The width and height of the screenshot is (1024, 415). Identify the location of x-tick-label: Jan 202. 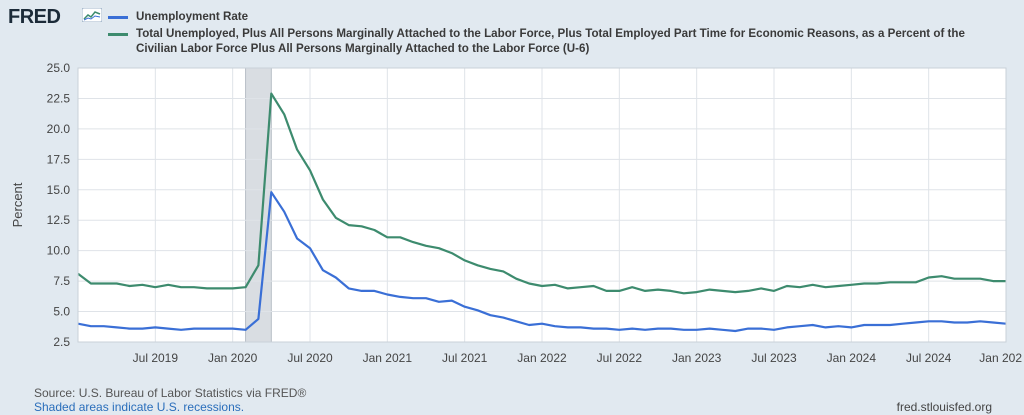
(1000, 358).